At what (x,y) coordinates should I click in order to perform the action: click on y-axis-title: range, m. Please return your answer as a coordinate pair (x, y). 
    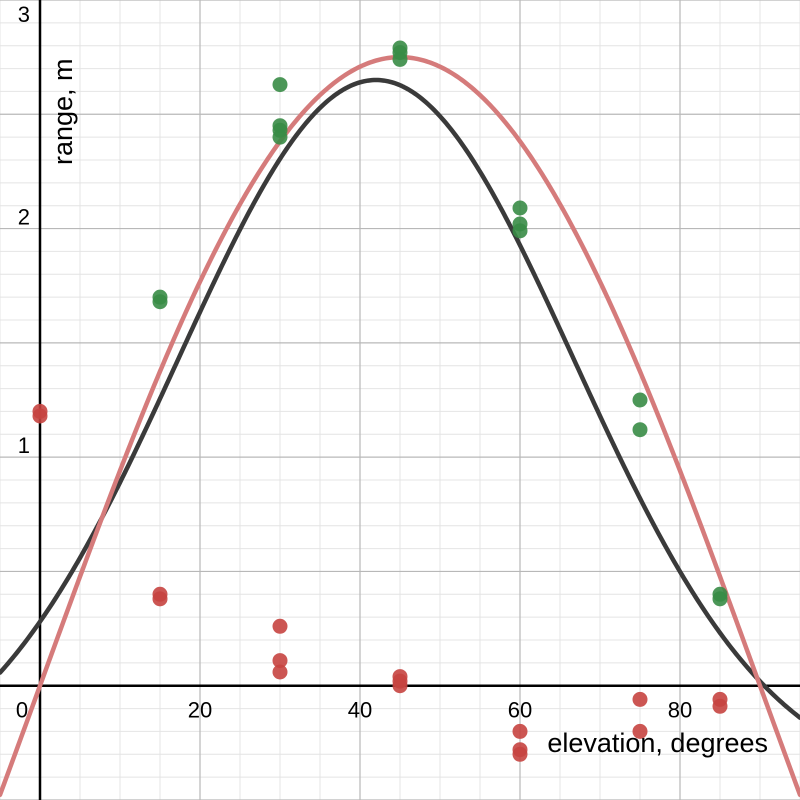
    Looking at the image, I should click on (63, 111).